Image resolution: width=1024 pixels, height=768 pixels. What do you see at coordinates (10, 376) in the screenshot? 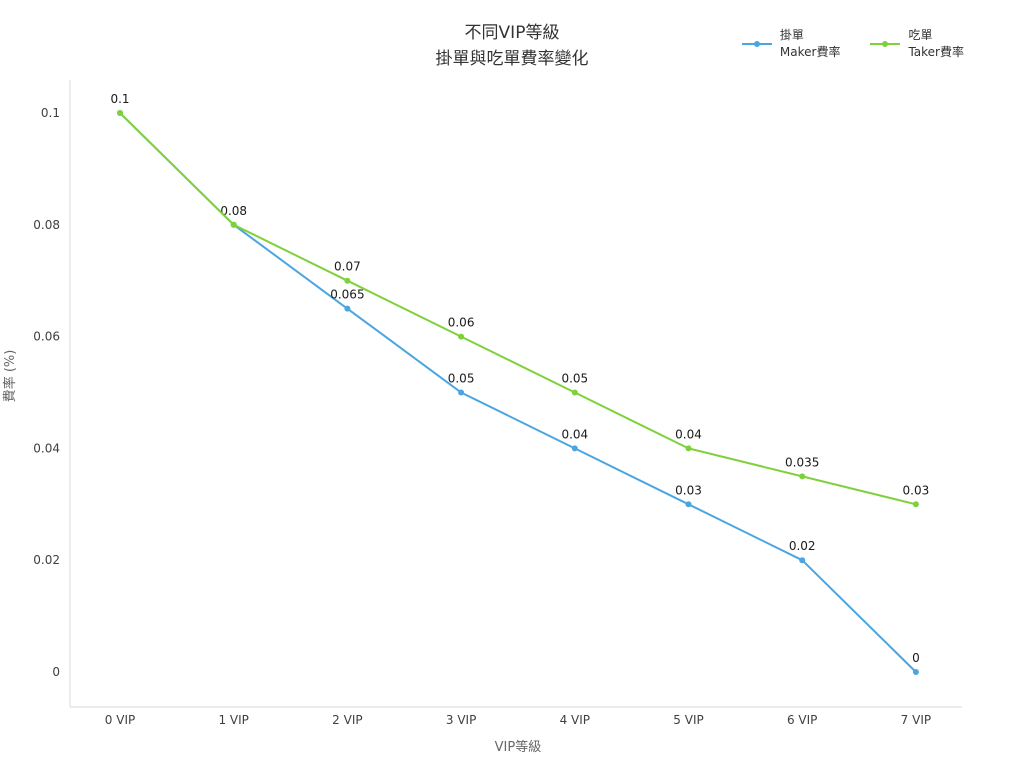
I see `y-axis-title: 費率 (%)` at bounding box center [10, 376].